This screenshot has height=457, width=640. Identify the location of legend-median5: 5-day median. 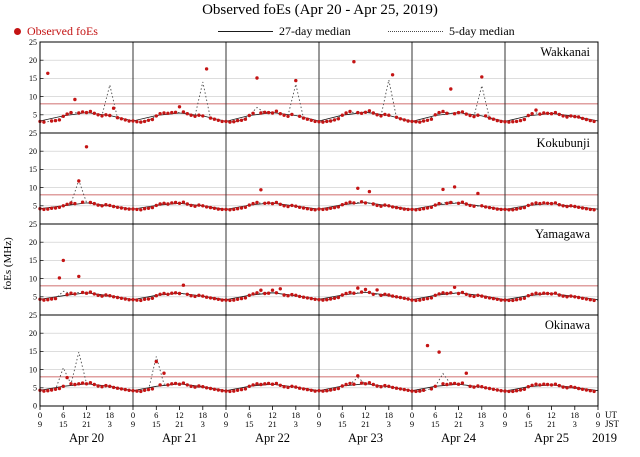
(451, 31).